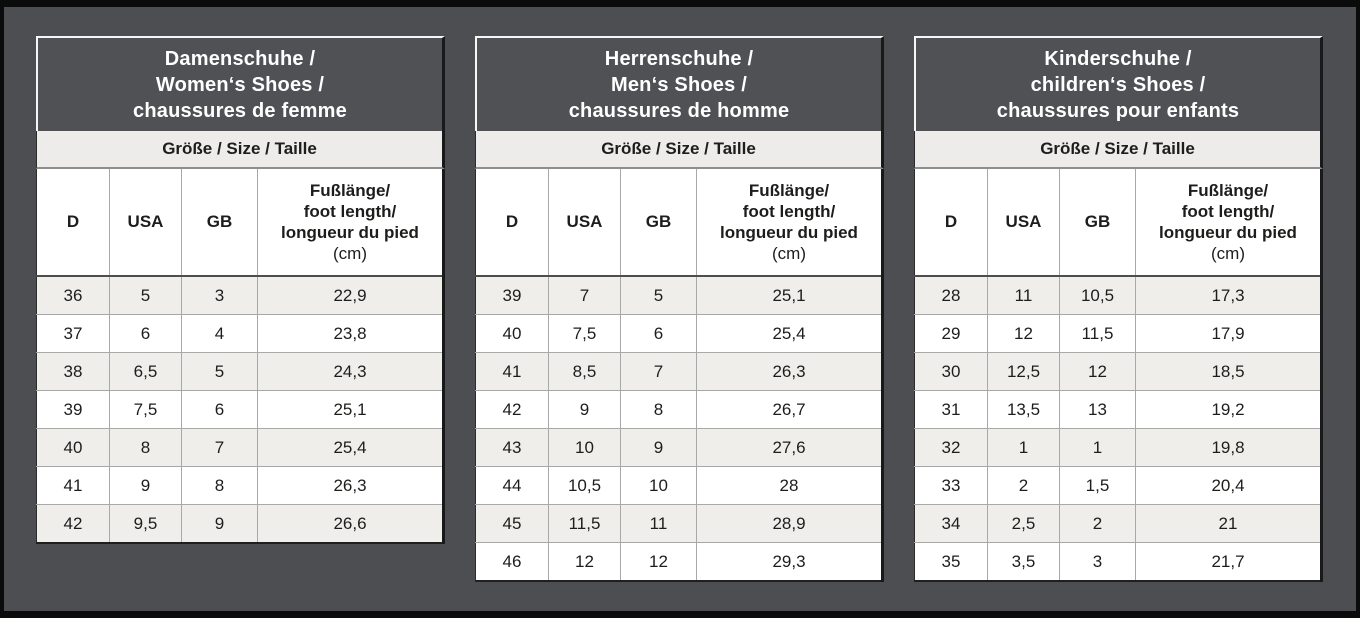 The image size is (1360, 618). I want to click on table-title-line: Herrenschuhe /, so click(679, 58).